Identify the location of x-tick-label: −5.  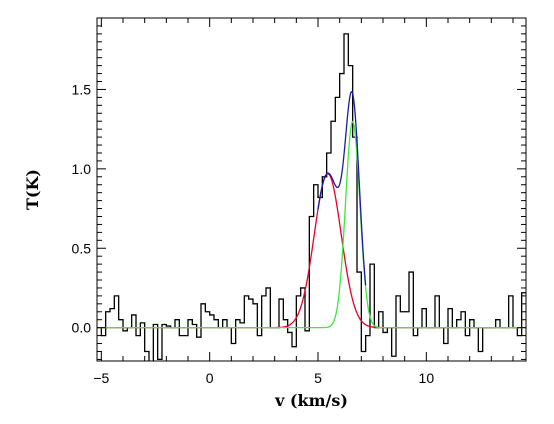
(101, 378).